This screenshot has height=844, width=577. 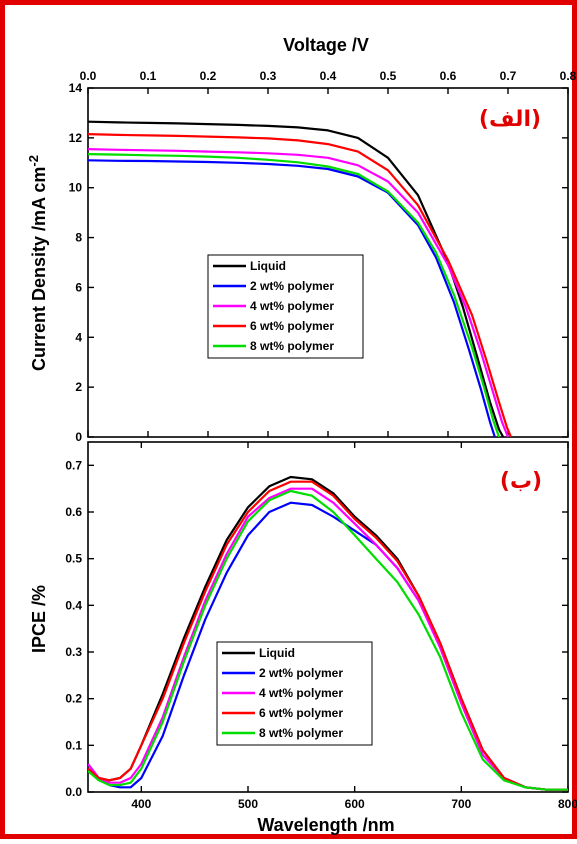 What do you see at coordinates (292, 306) in the screenshot?
I see `panel-a-legend-label: 4 wt% polymer` at bounding box center [292, 306].